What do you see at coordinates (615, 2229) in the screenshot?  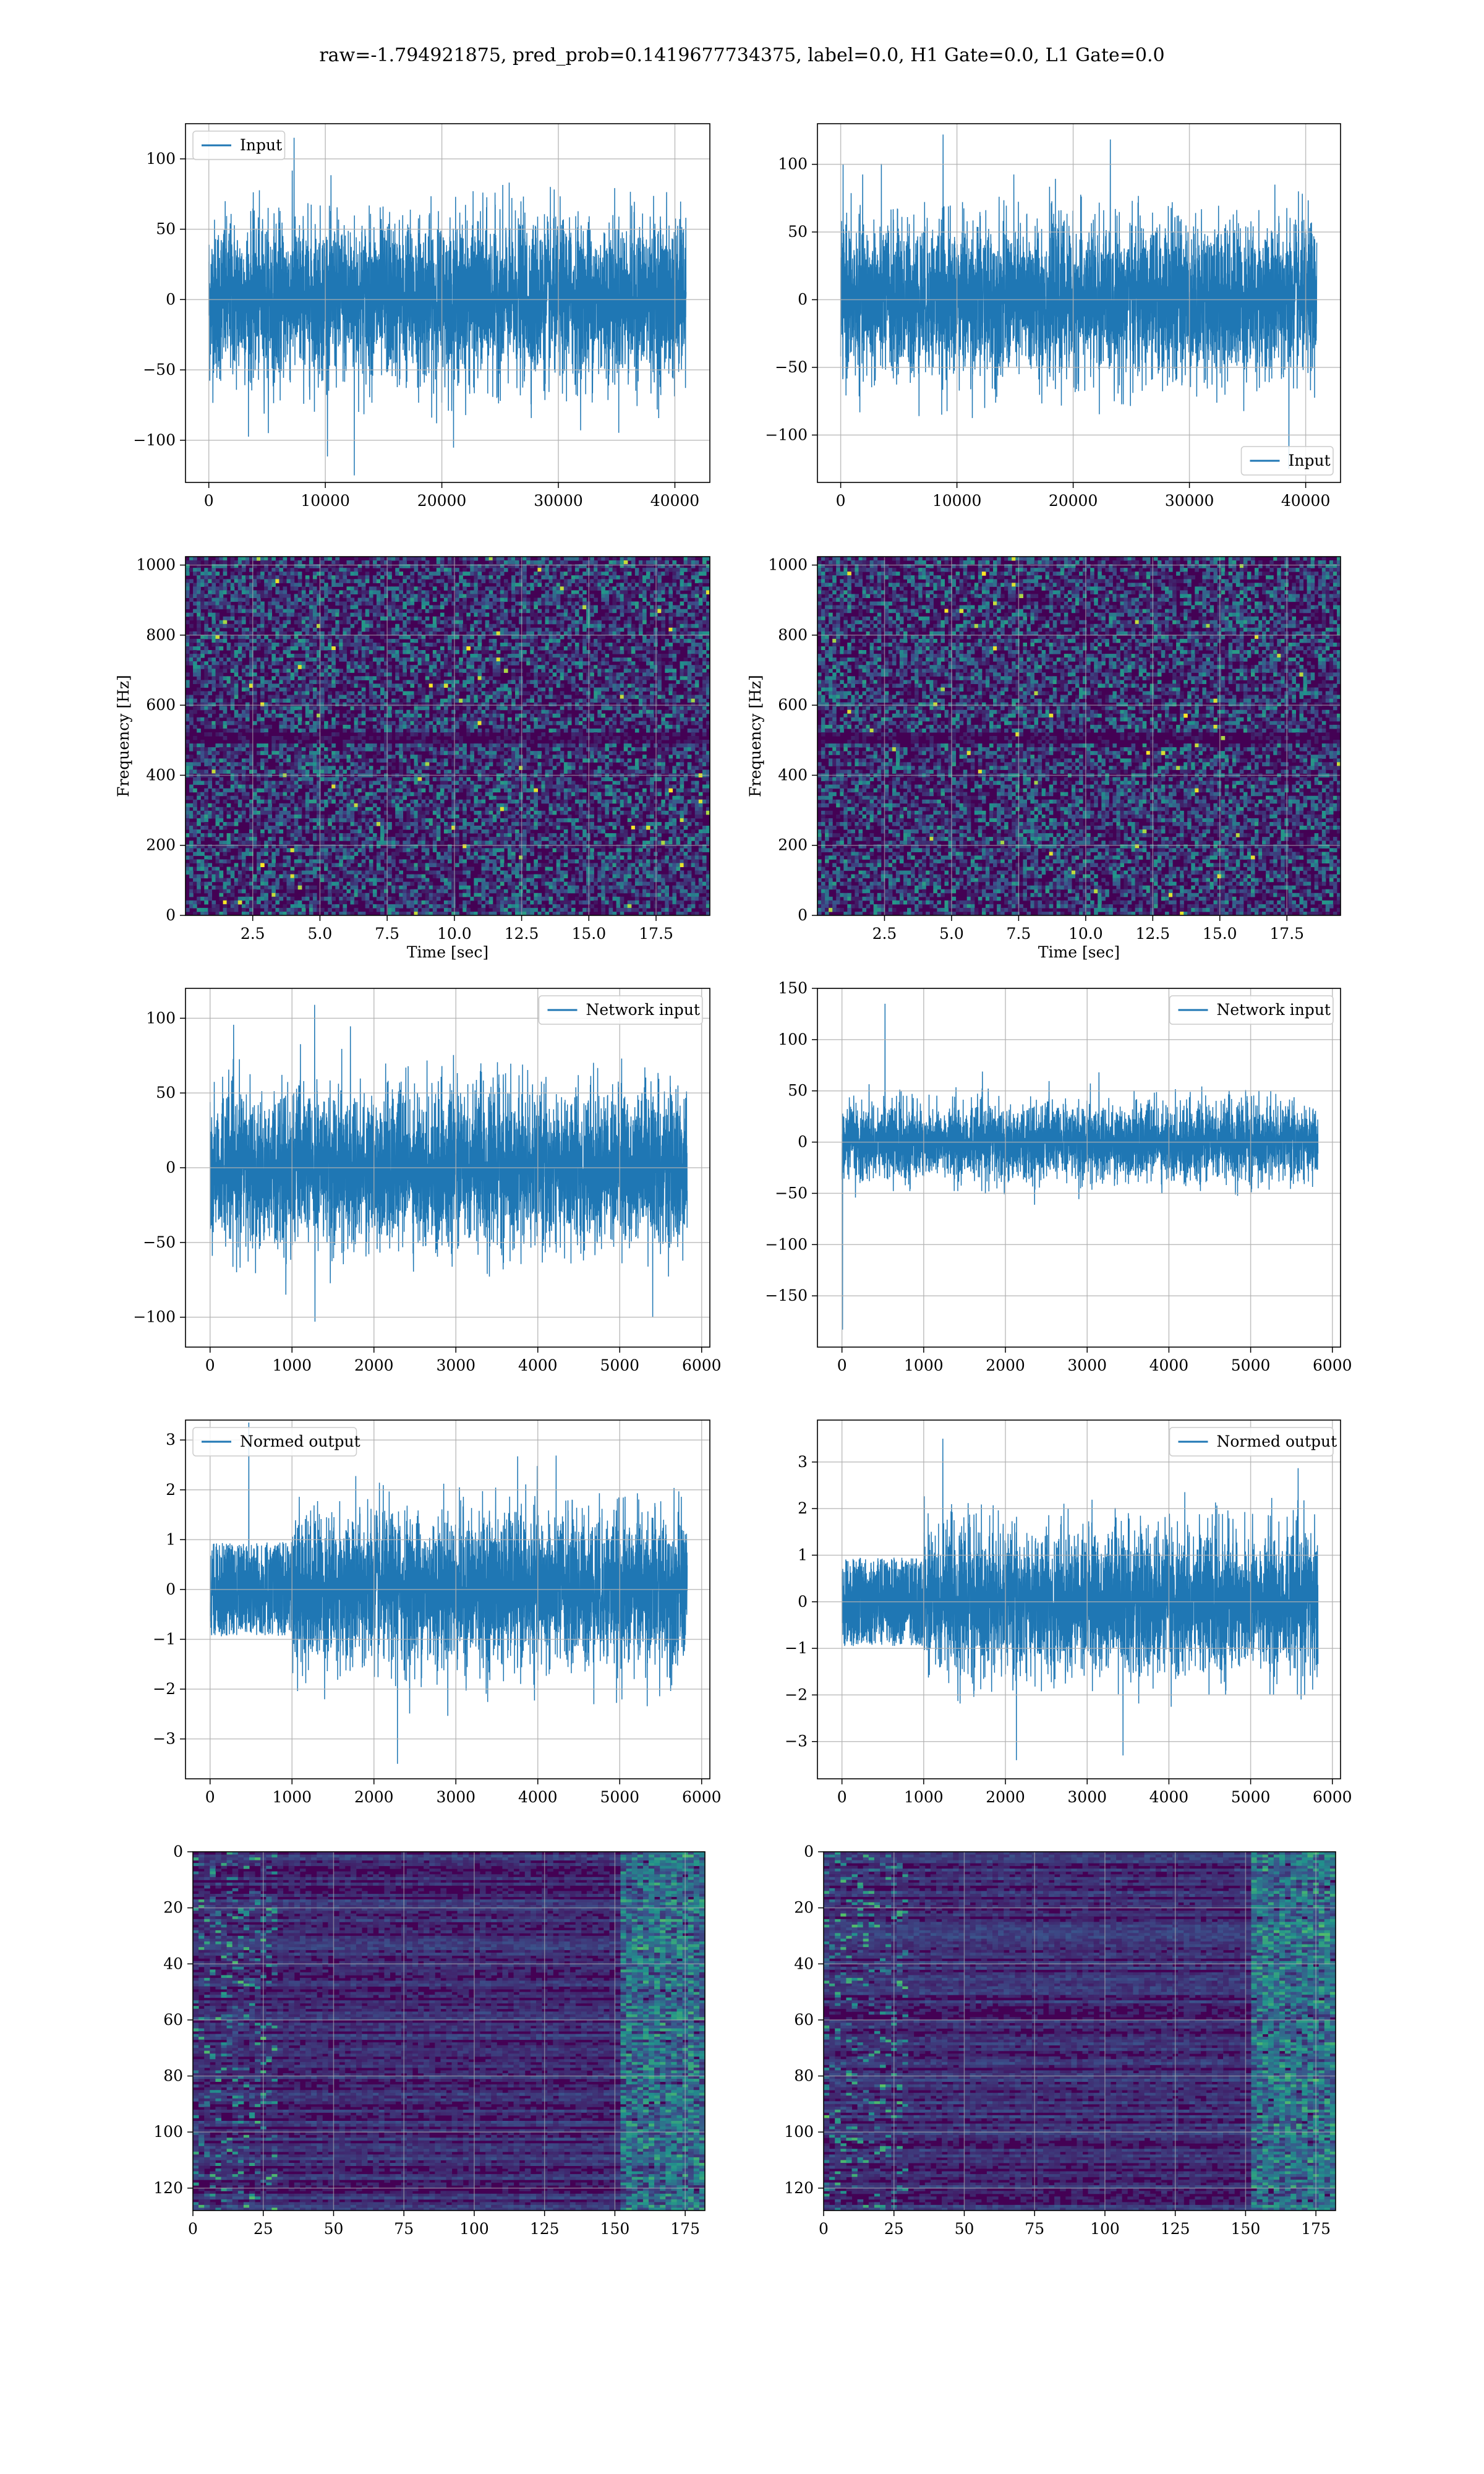 I see `x-tick-label: 150` at bounding box center [615, 2229].